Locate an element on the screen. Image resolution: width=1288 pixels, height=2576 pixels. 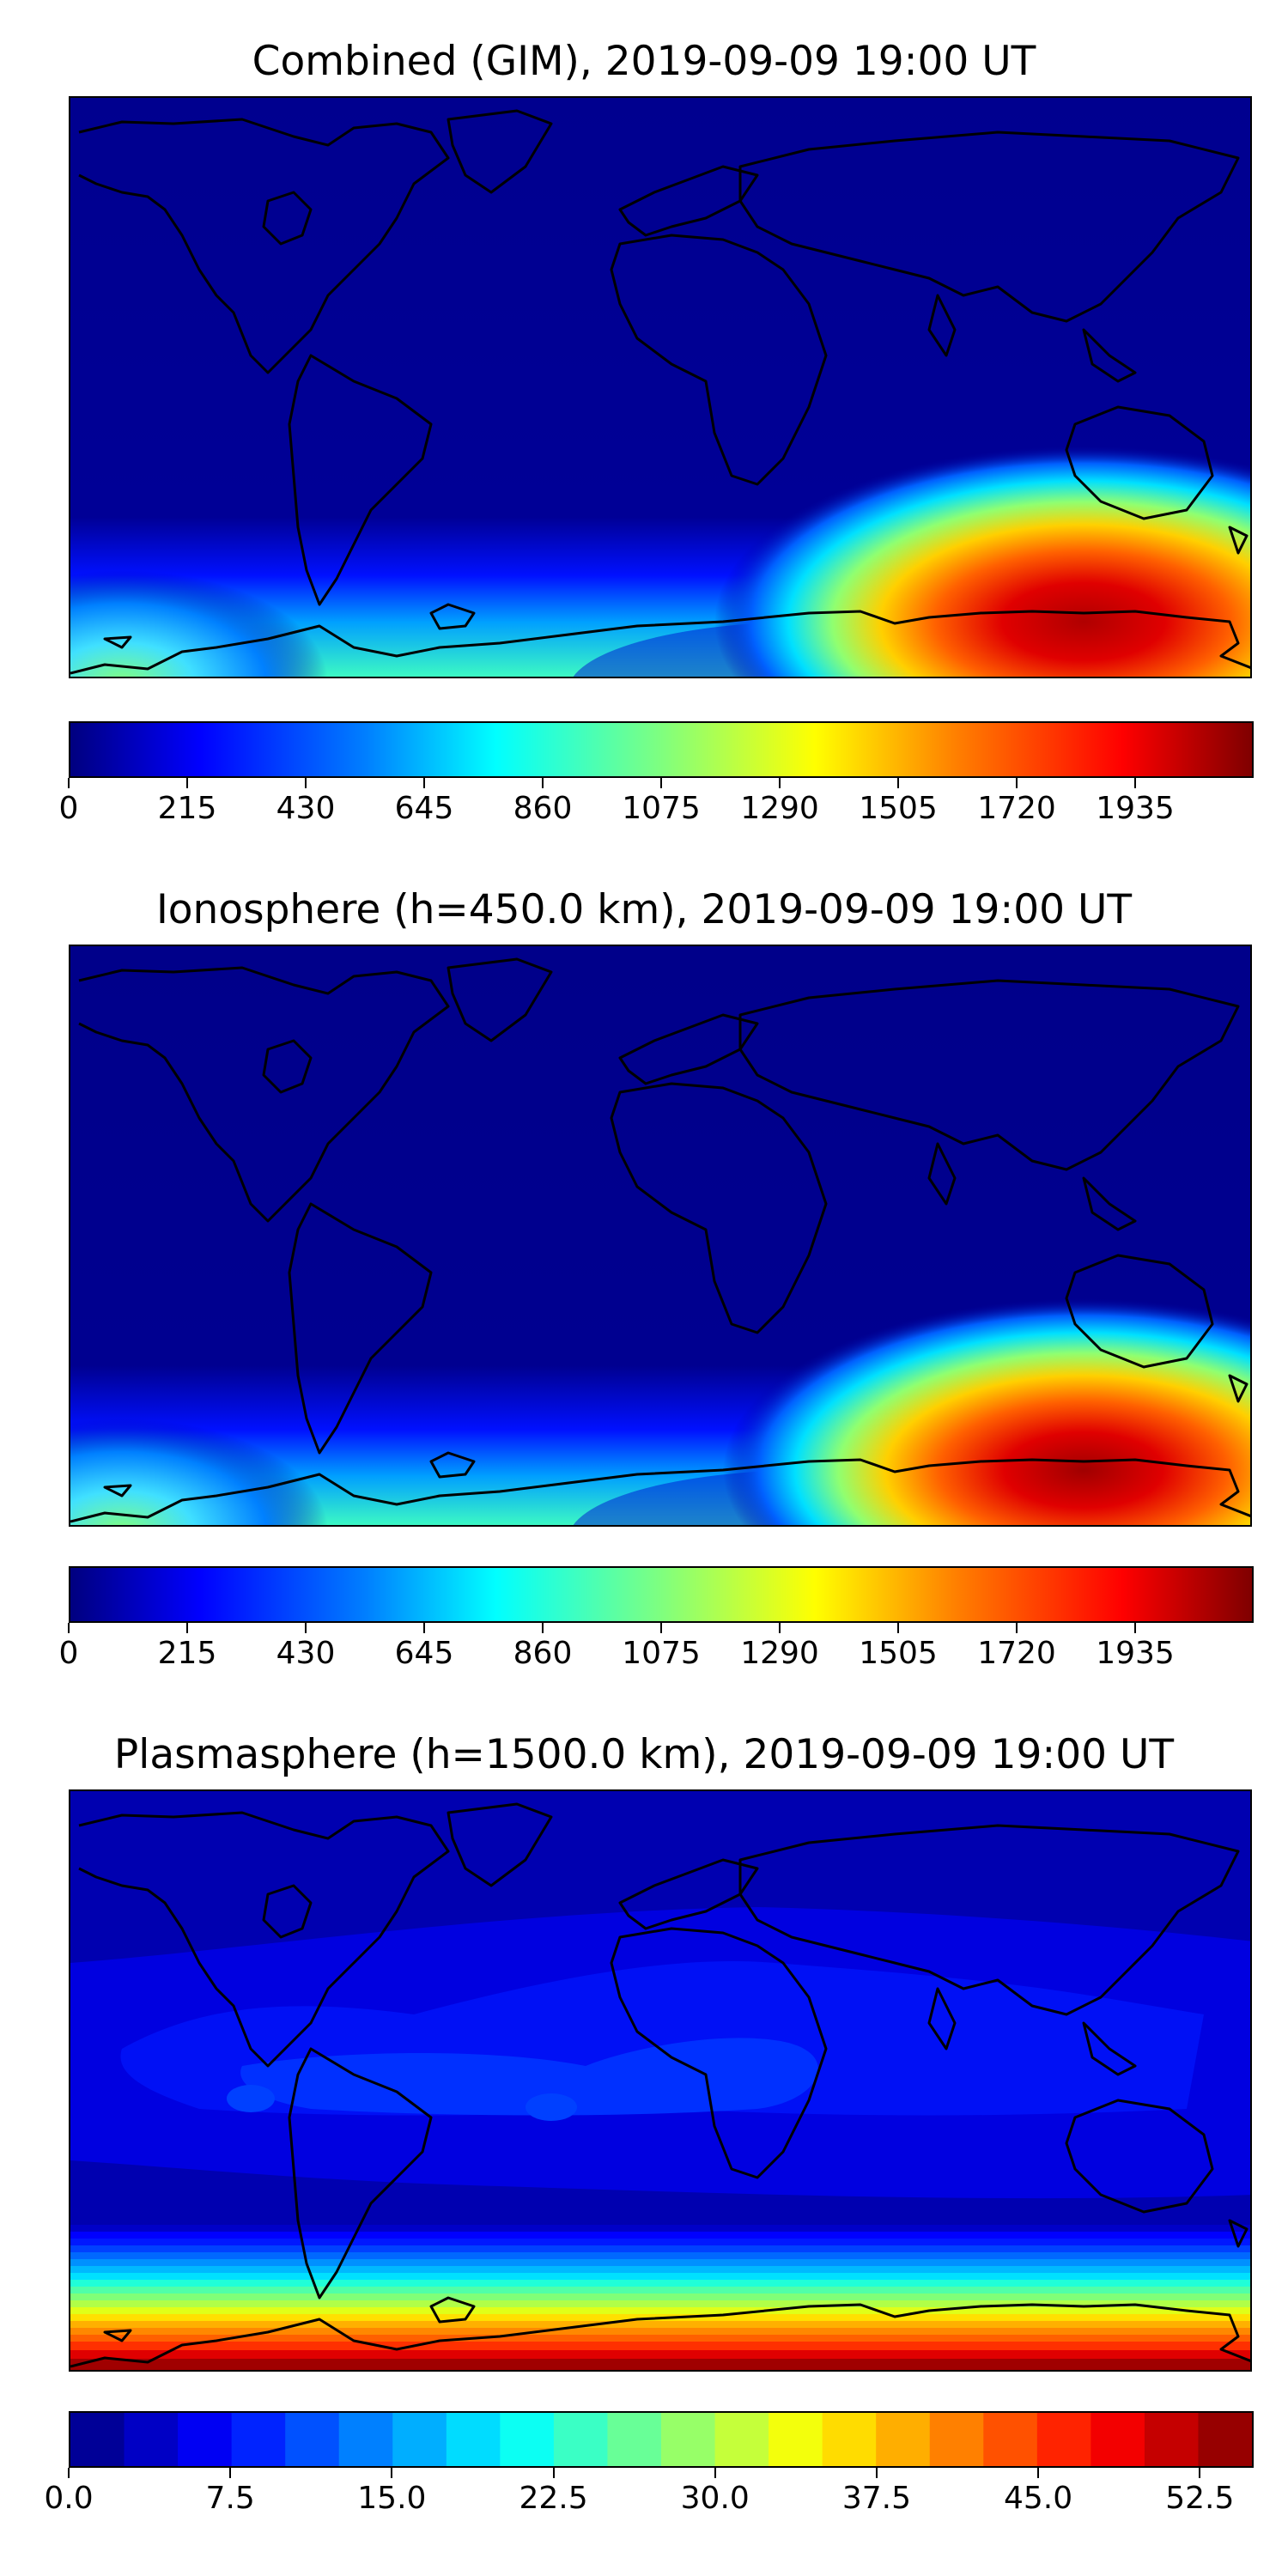
colorbar-tick-label: 30.0 is located at coordinates (715, 2499).